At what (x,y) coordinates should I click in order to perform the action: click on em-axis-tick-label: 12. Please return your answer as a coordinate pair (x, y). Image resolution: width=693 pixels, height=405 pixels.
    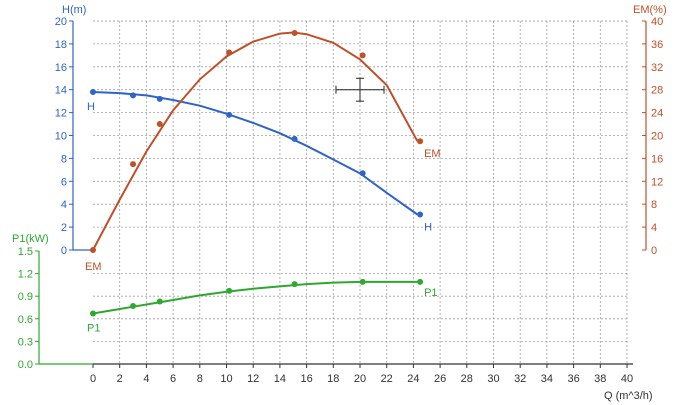
    Looking at the image, I should click on (657, 182).